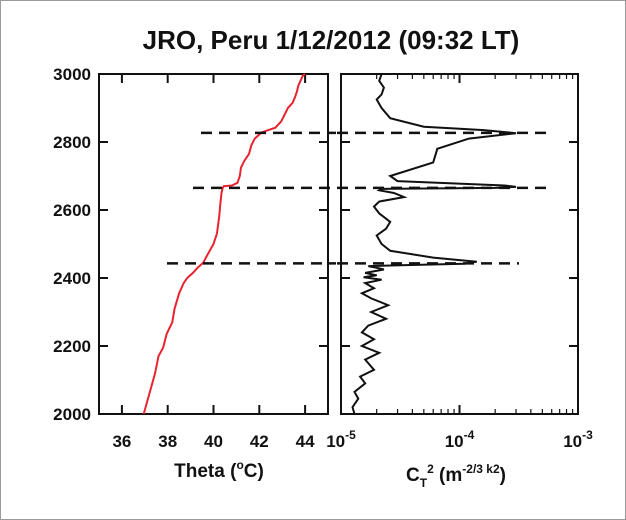 The width and height of the screenshot is (626, 520). I want to click on x-tick-label: 36, so click(121, 441).